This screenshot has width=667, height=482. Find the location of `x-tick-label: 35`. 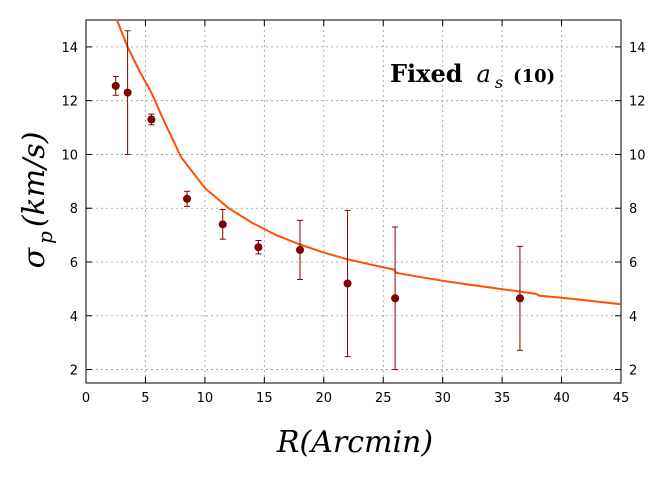

x-tick-label: 35 is located at coordinates (502, 398).